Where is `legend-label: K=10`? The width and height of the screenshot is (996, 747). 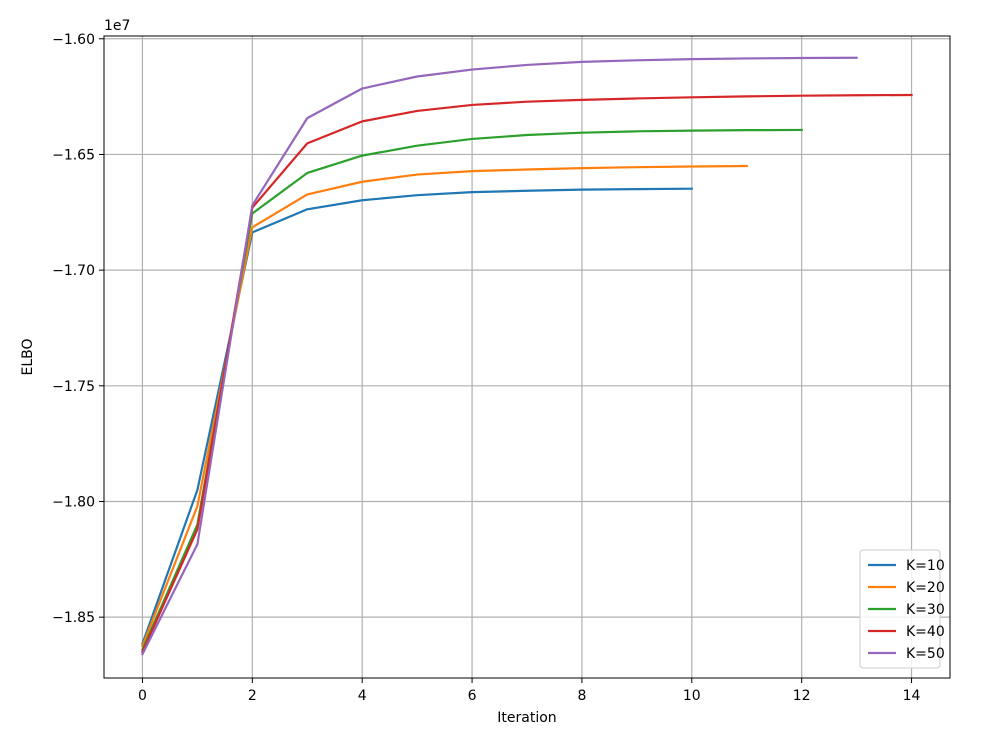
legend-label: K=10 is located at coordinates (925, 566).